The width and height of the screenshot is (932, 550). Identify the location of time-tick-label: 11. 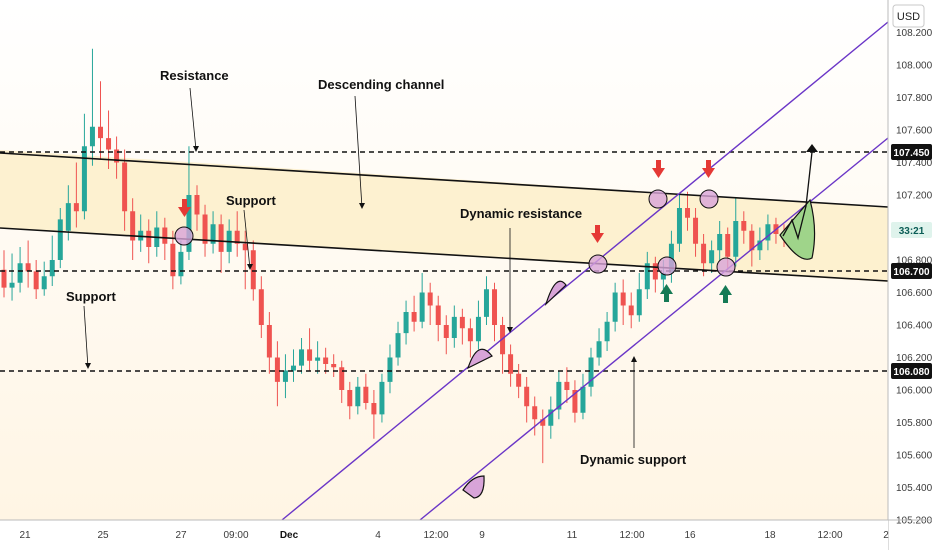
(572, 535).